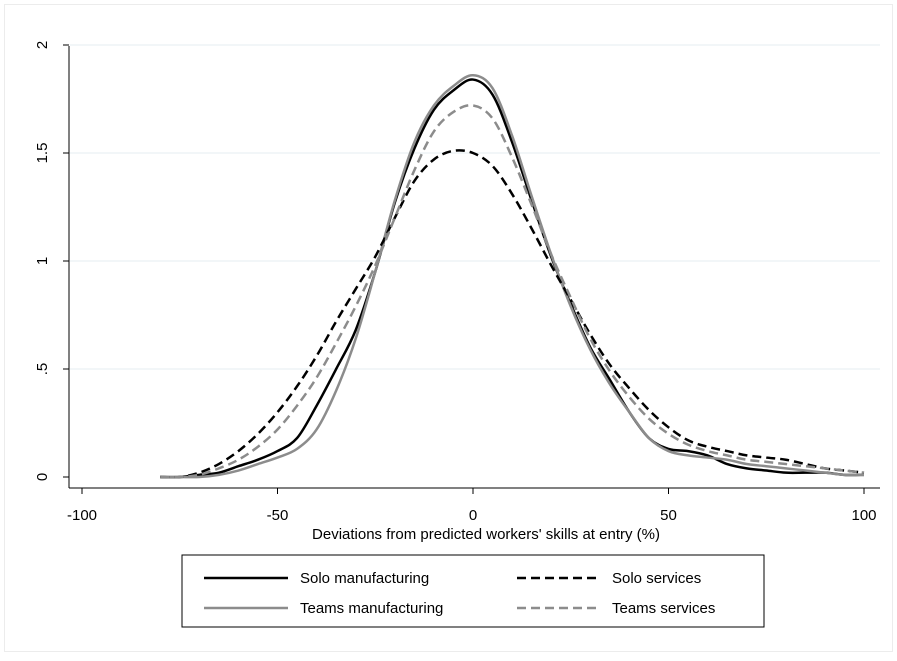  Describe the element at coordinates (82, 515) in the screenshot. I see `x-tick-label: -100` at that location.